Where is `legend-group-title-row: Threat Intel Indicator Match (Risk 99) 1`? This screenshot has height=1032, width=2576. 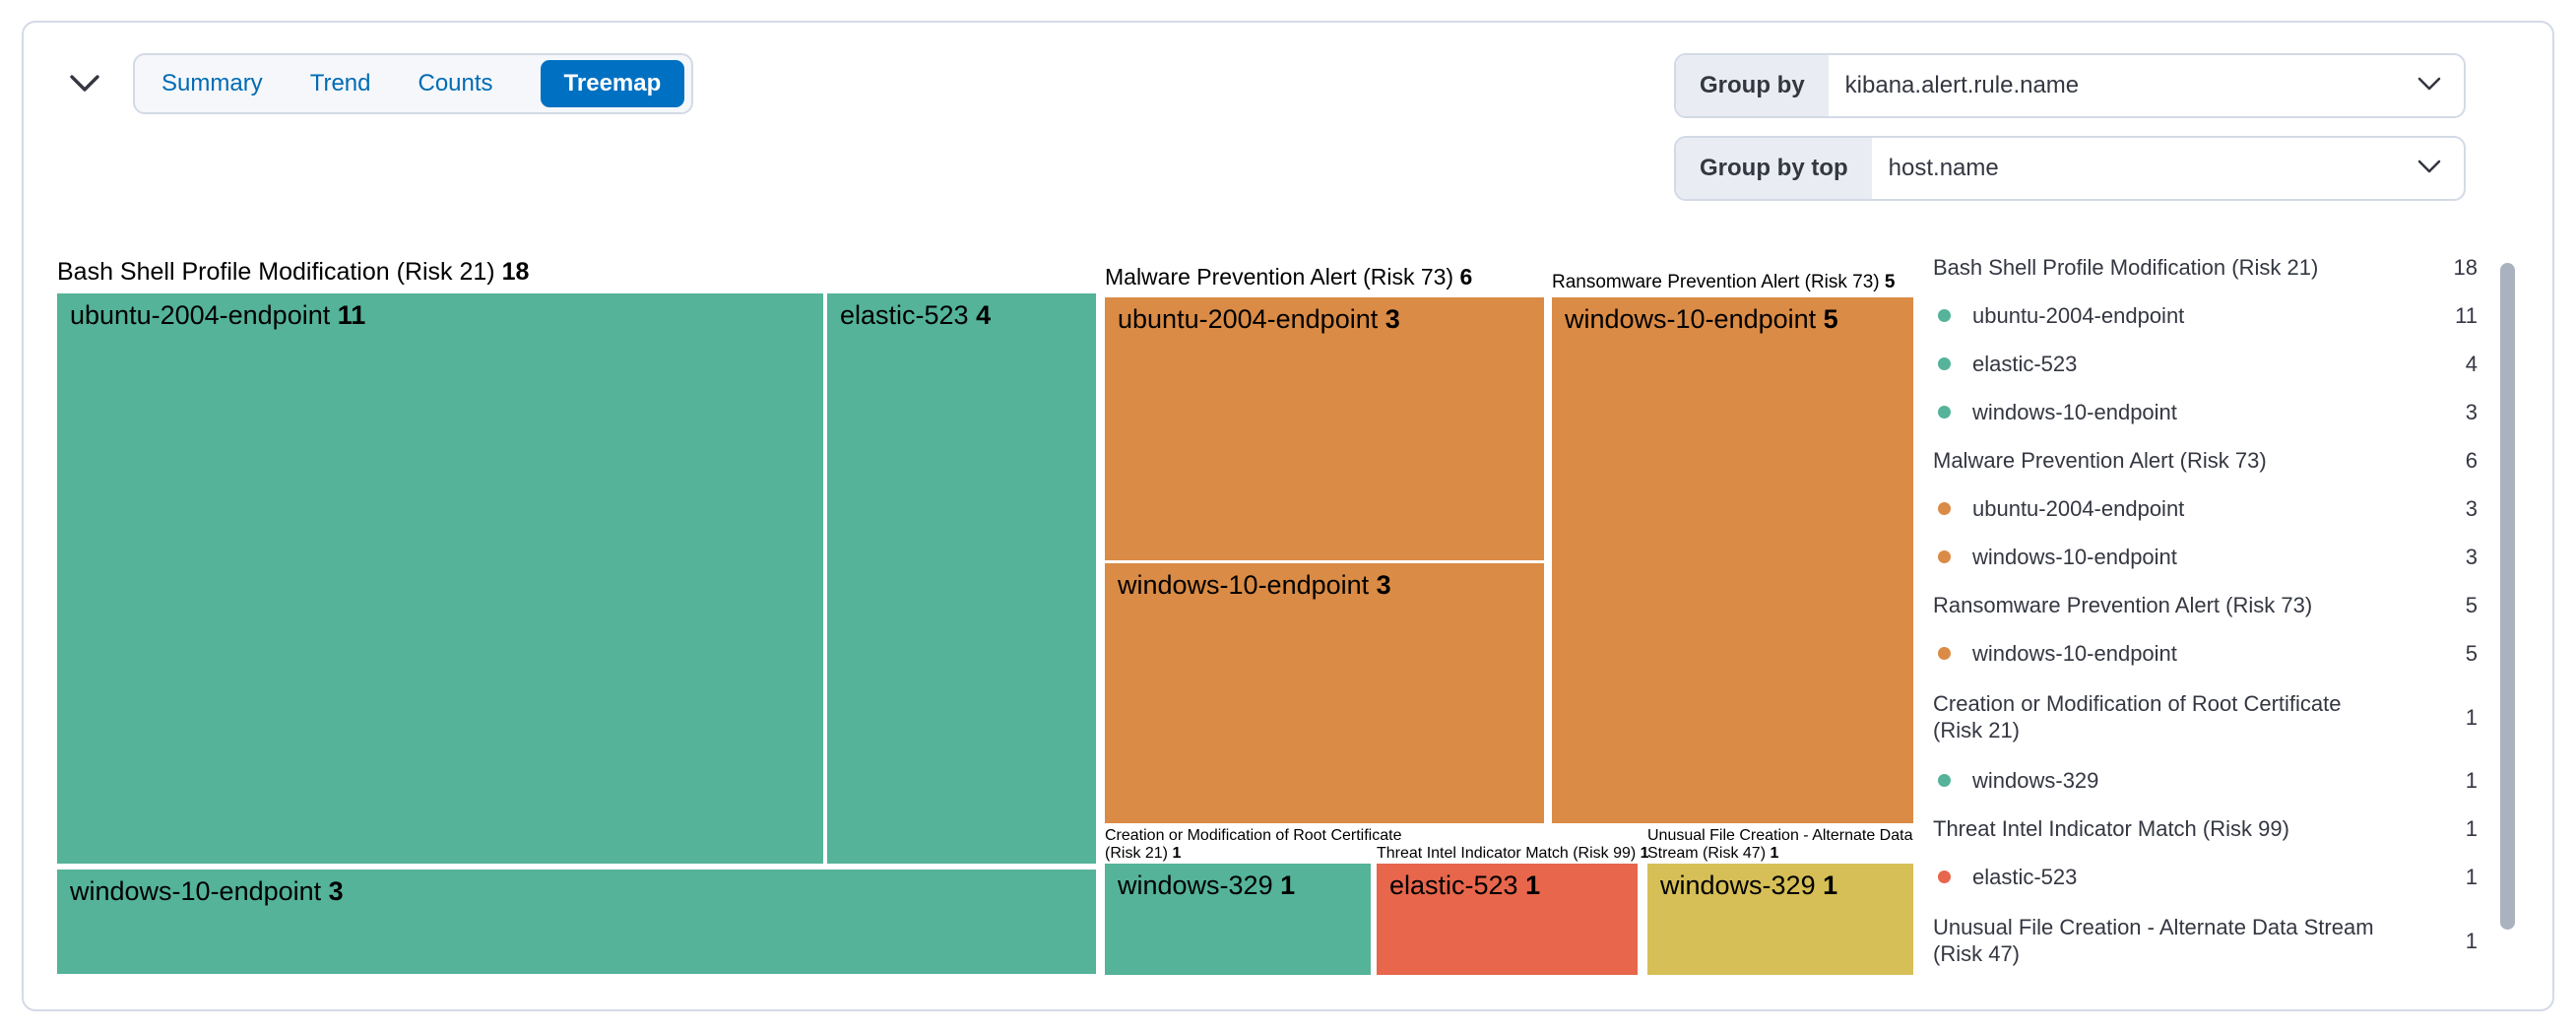
legend-group-title-row: Threat Intel Indicator Match (Risk 99) 1 is located at coordinates (2205, 829).